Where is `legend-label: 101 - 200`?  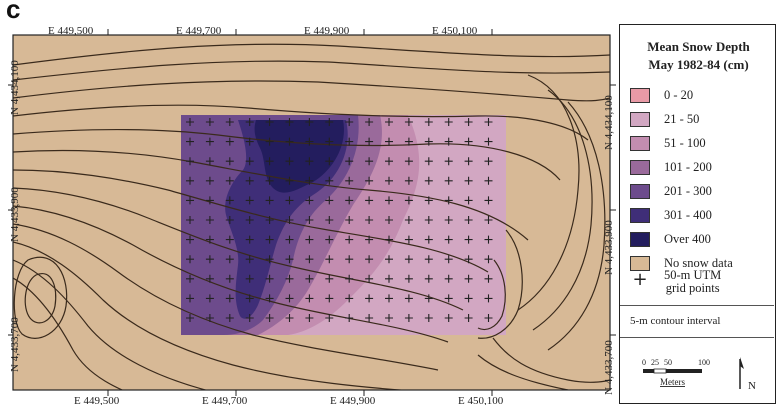 legend-label: 101 - 200 is located at coordinates (688, 166).